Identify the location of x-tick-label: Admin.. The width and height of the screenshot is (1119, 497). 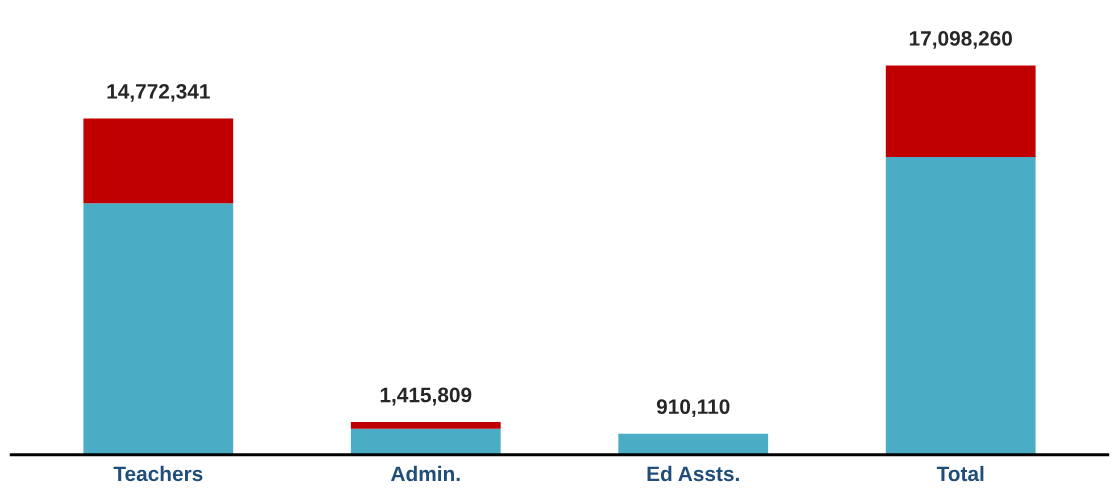
(425, 473).